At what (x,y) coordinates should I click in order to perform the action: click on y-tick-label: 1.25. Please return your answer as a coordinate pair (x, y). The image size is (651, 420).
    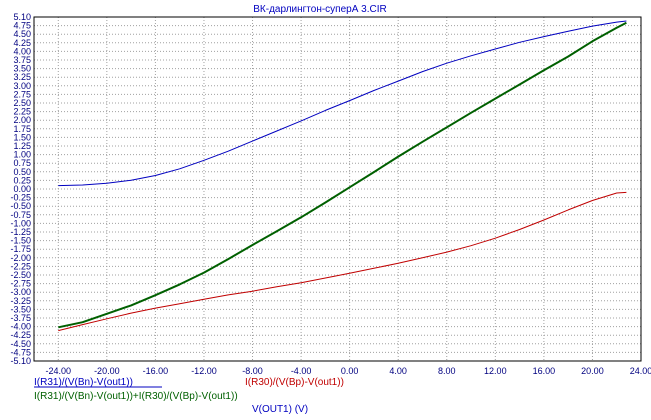
    Looking at the image, I should click on (22, 146).